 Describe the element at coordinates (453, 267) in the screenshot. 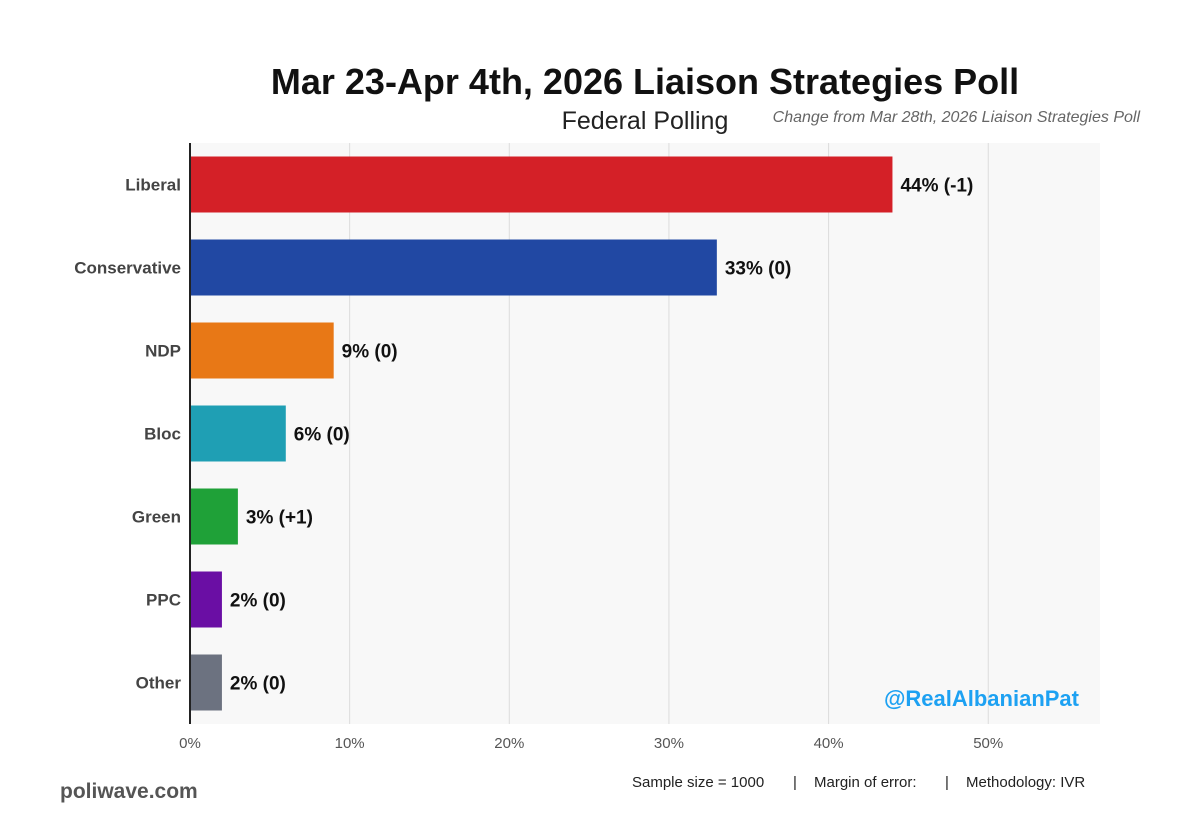

I see `bar-conservative` at that location.